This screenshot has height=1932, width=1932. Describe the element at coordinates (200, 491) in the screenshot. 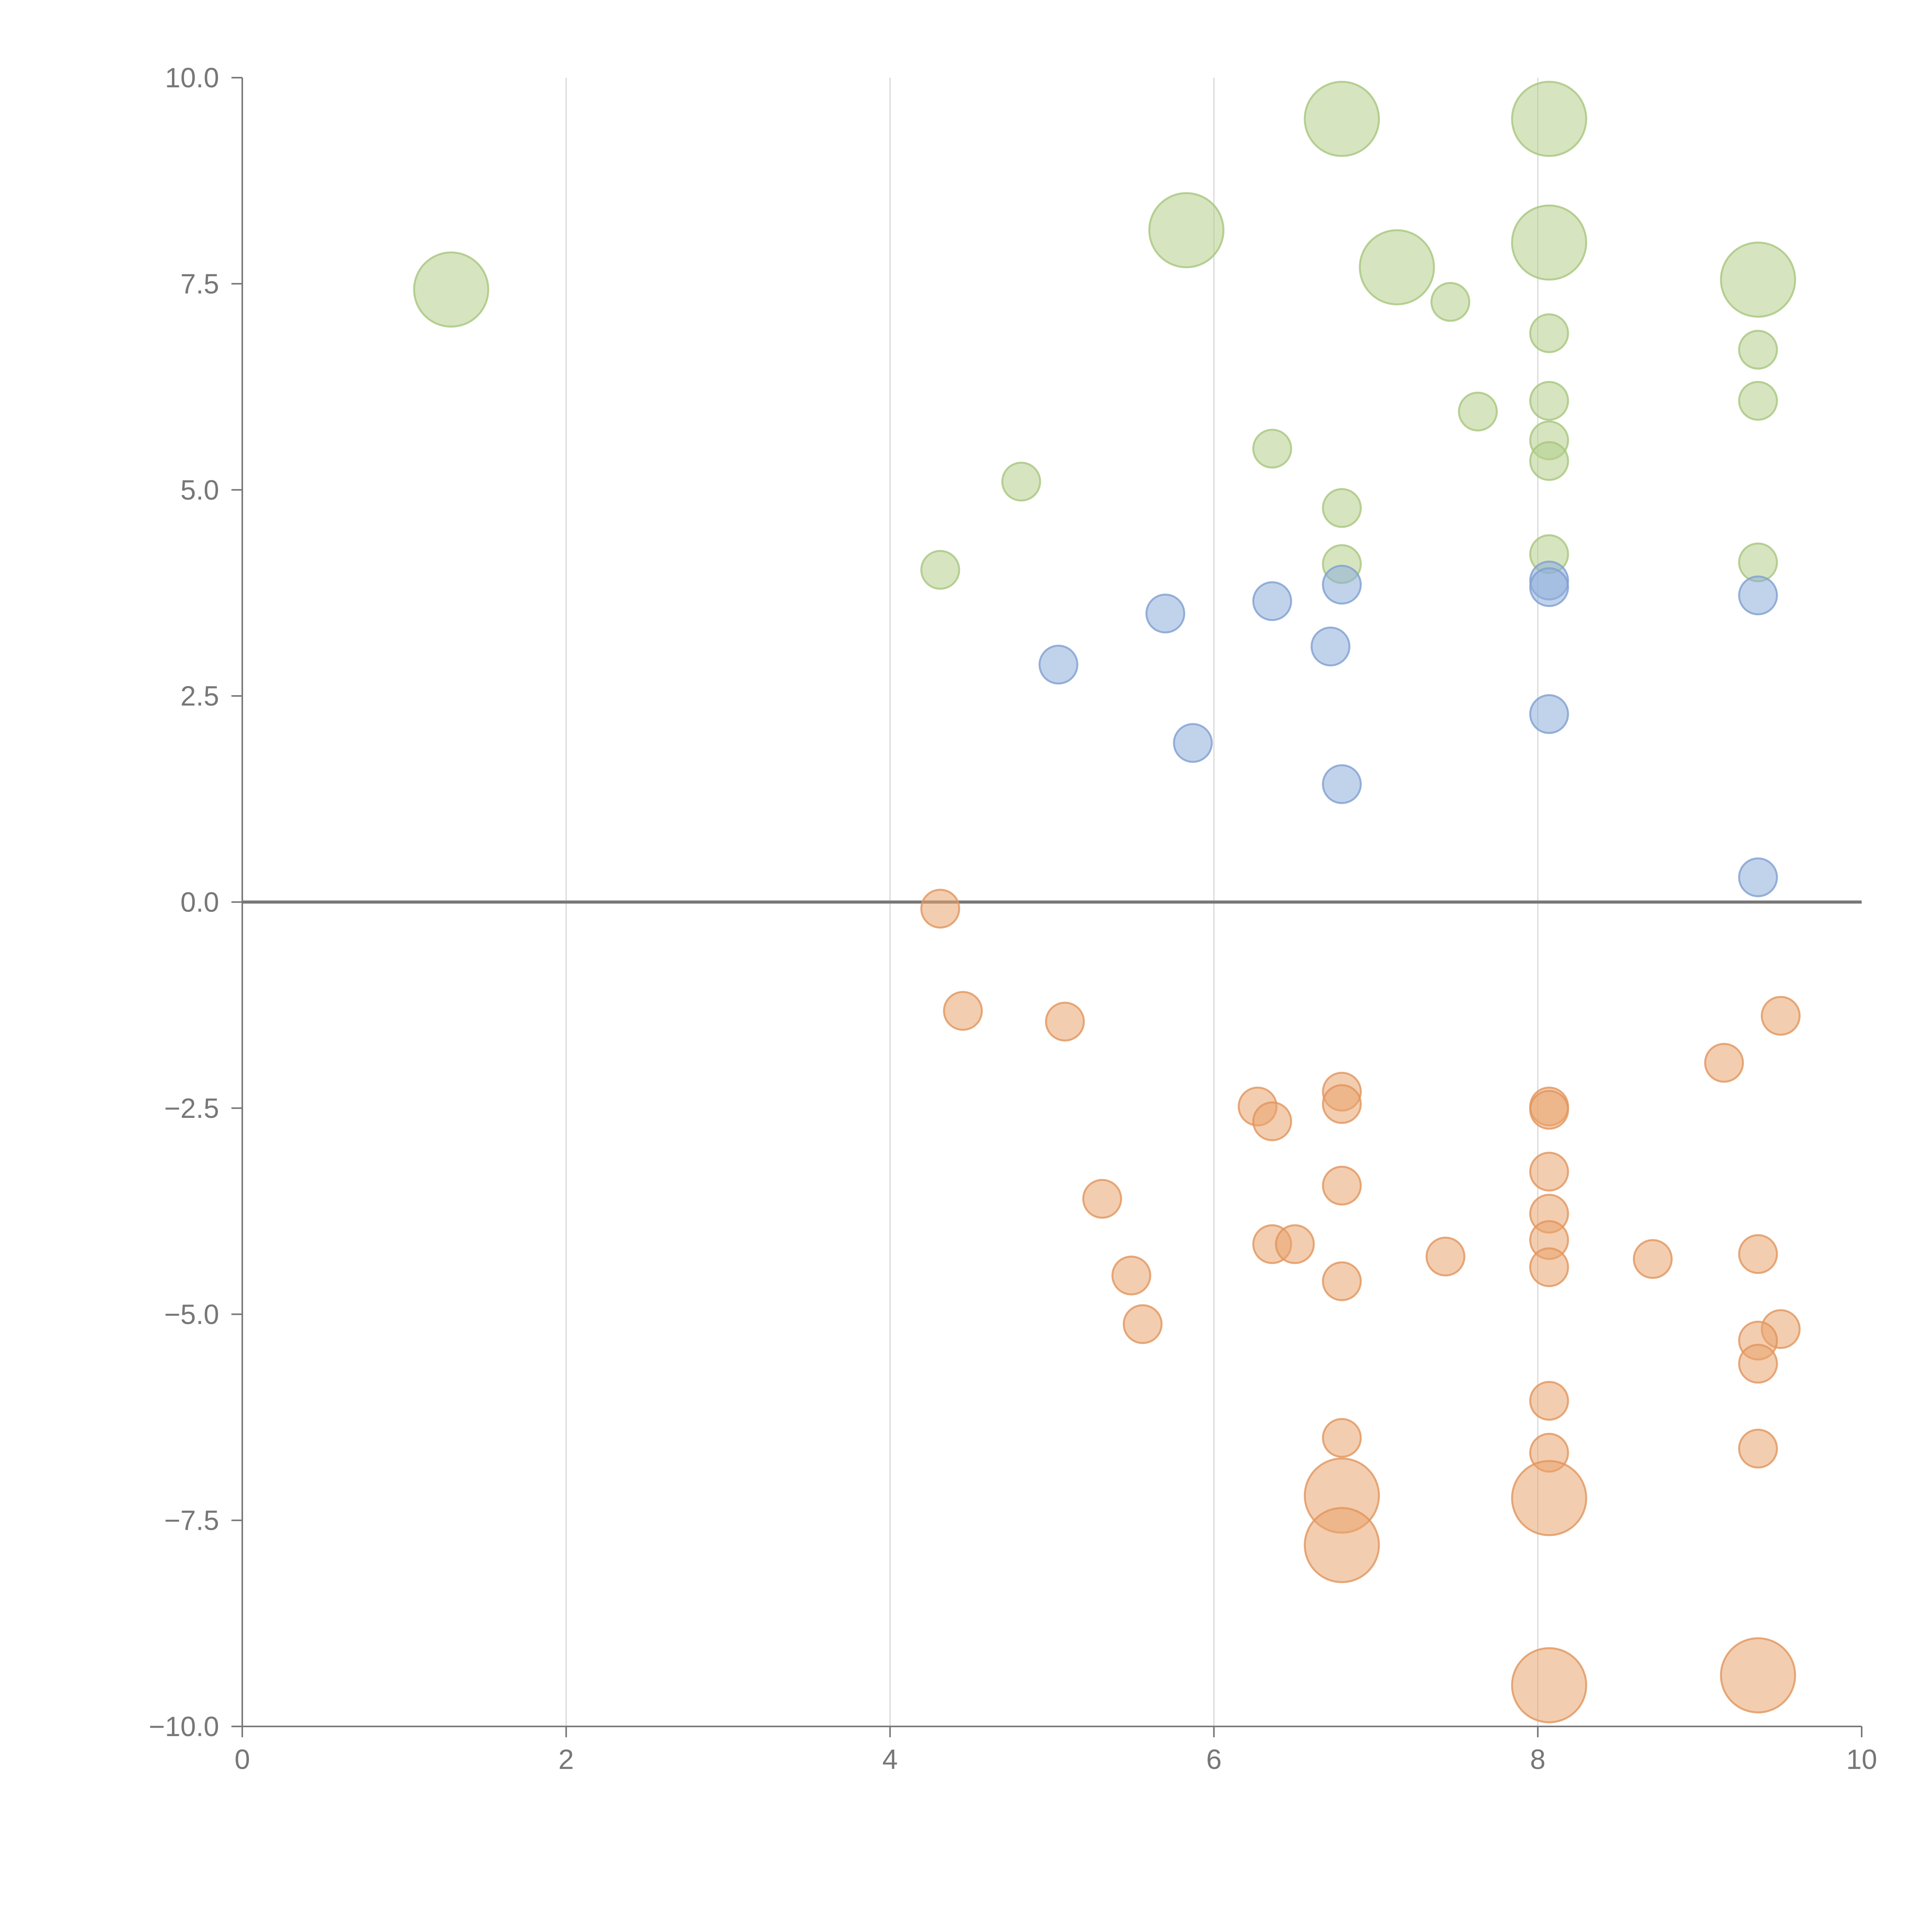

I see `y-tick-label: 5.0` at that location.